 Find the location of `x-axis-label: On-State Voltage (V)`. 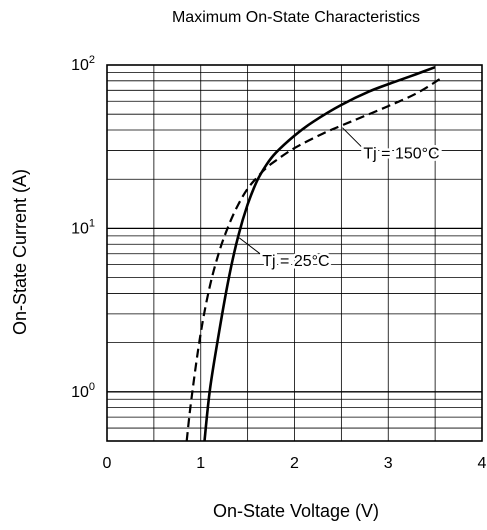

x-axis-label: On-State Voltage (V) is located at coordinates (296, 511).